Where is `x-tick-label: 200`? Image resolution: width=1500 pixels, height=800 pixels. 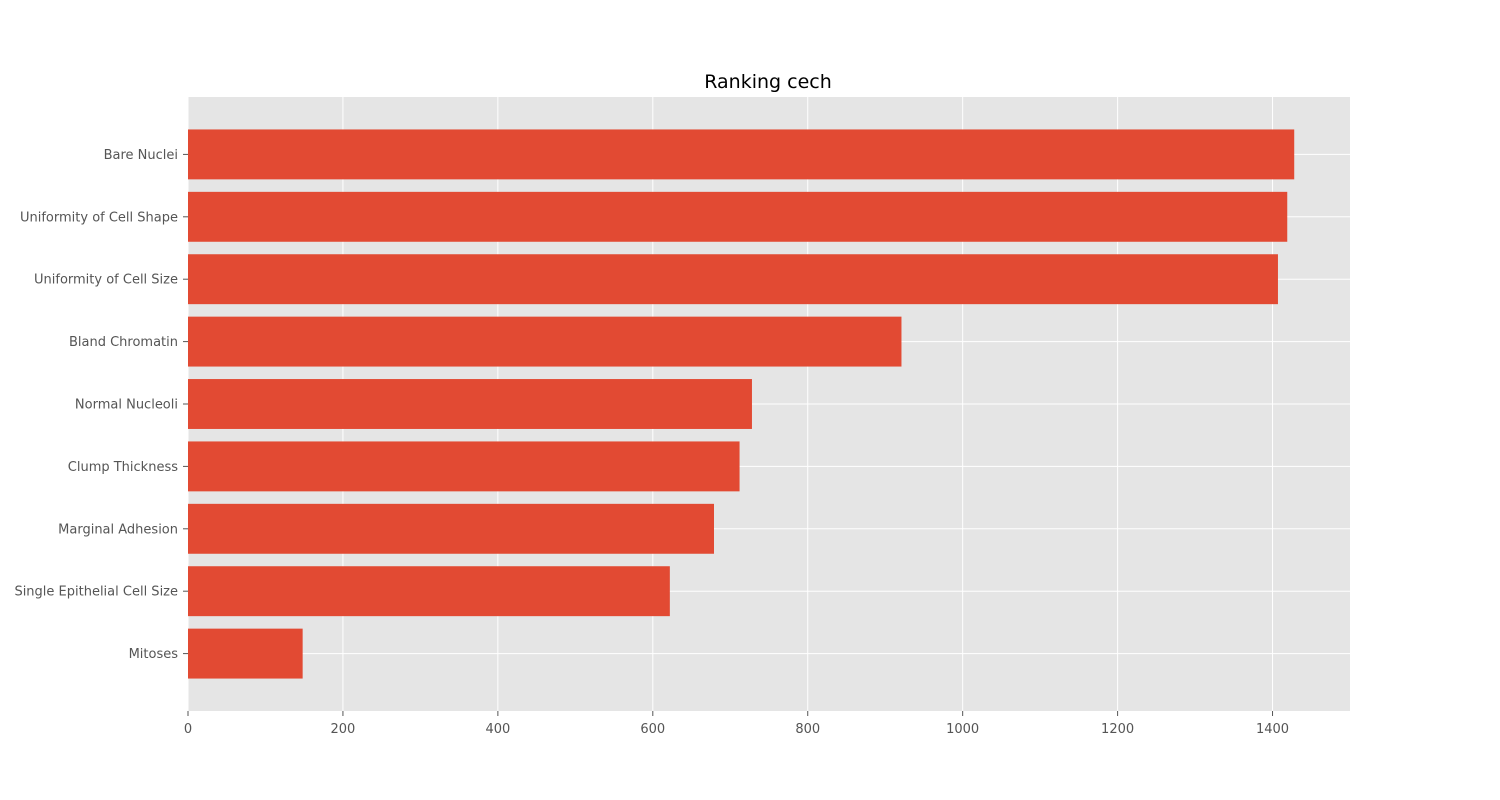
x-tick-label: 200 is located at coordinates (343, 729).